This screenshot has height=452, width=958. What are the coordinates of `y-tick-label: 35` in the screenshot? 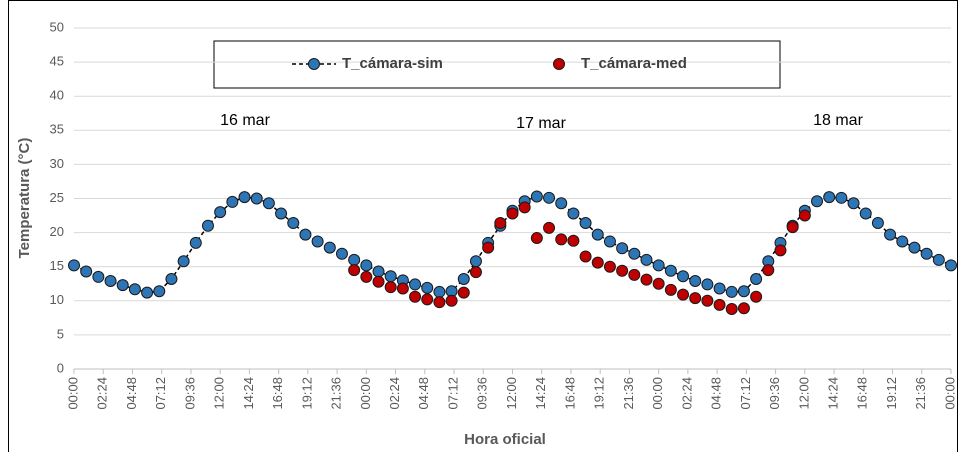 It's located at (57, 129).